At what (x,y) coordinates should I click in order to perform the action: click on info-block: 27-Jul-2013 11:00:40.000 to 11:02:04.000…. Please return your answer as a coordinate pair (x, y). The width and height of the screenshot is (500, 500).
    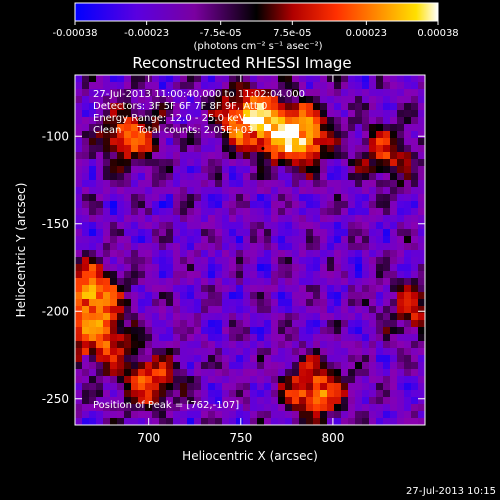
    Looking at the image, I should click on (199, 112).